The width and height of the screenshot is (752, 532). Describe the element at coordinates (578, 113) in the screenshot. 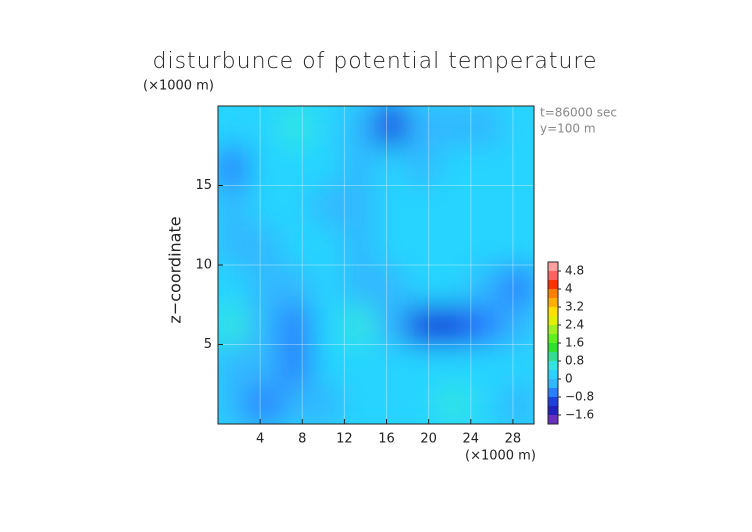

I see `annotation: t=86000 sec` at that location.